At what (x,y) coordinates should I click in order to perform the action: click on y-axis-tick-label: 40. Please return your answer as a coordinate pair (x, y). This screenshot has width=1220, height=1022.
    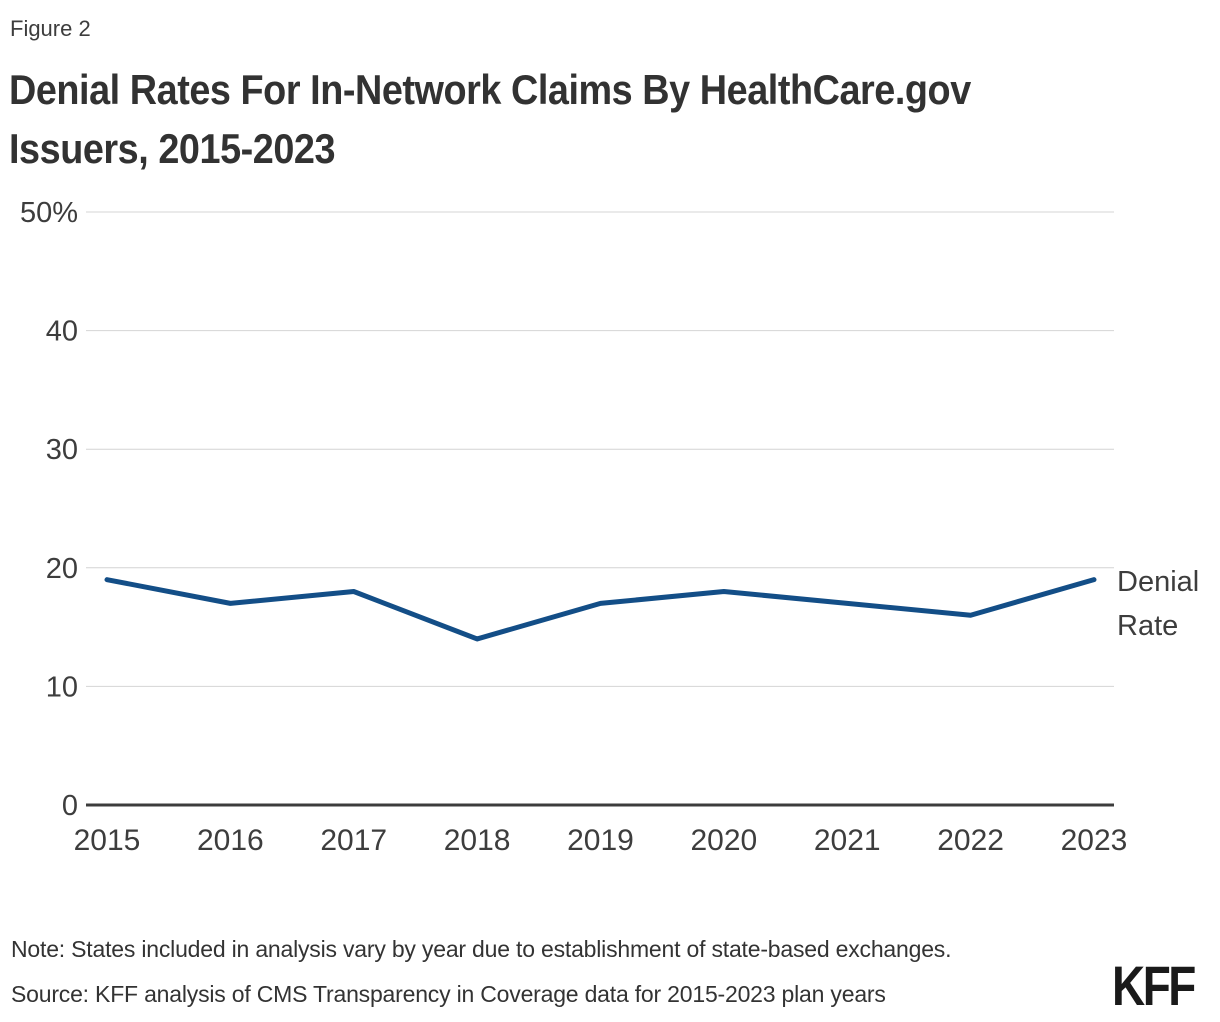
    Looking at the image, I should click on (62, 332).